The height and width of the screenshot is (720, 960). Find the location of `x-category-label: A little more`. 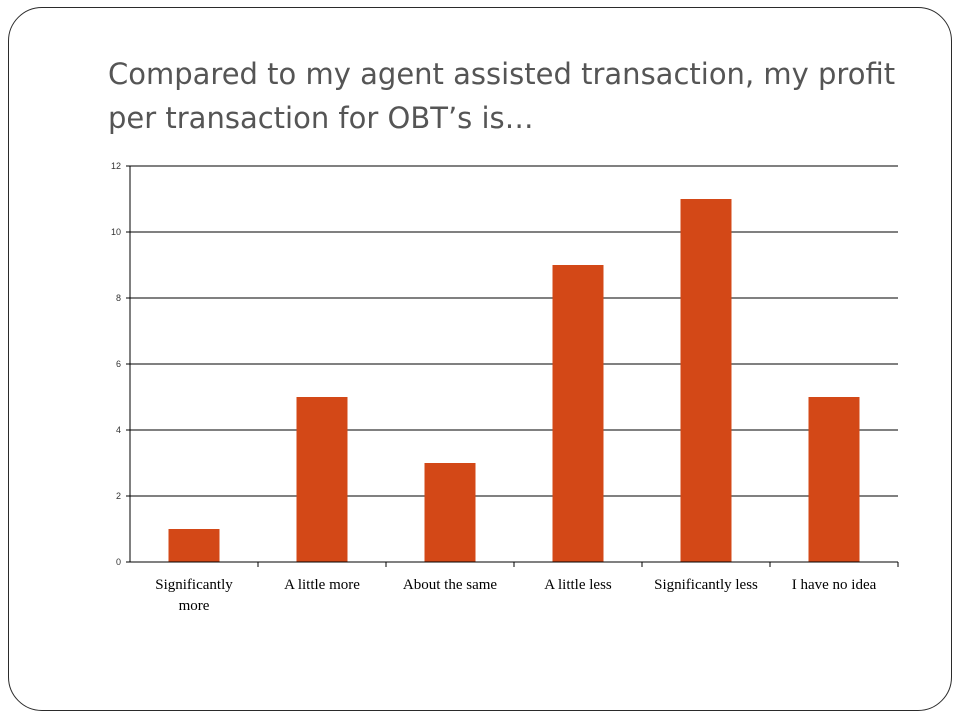

x-category-label: A little more is located at coordinates (322, 585).